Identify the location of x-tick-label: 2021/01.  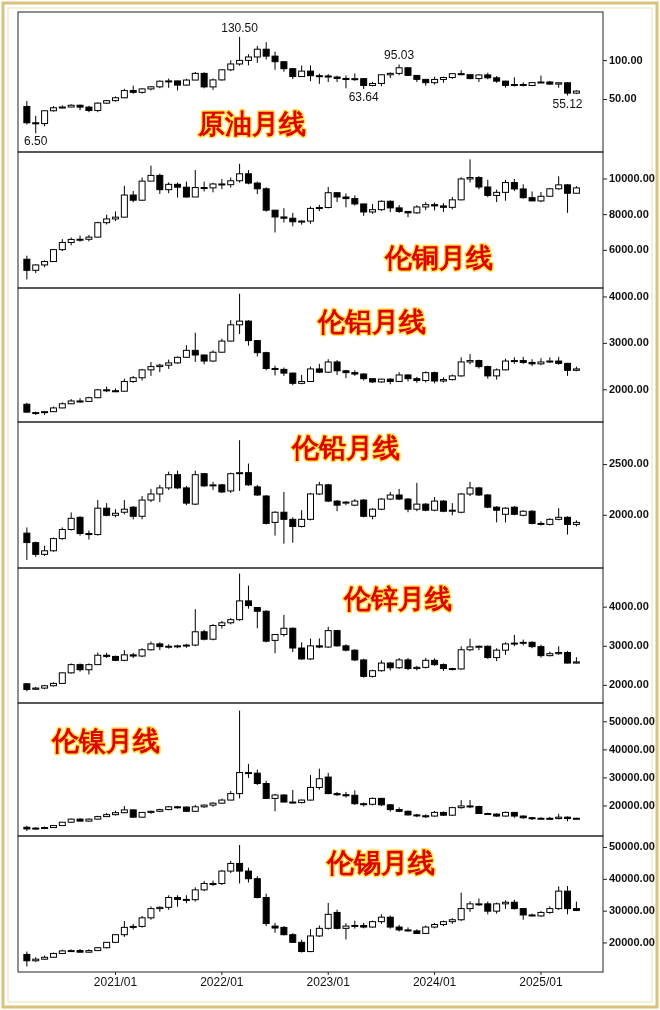
(115, 982).